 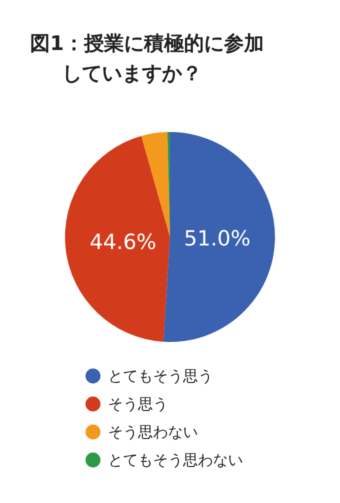 I want to click on data-label: 44.6%, so click(x=123, y=242).